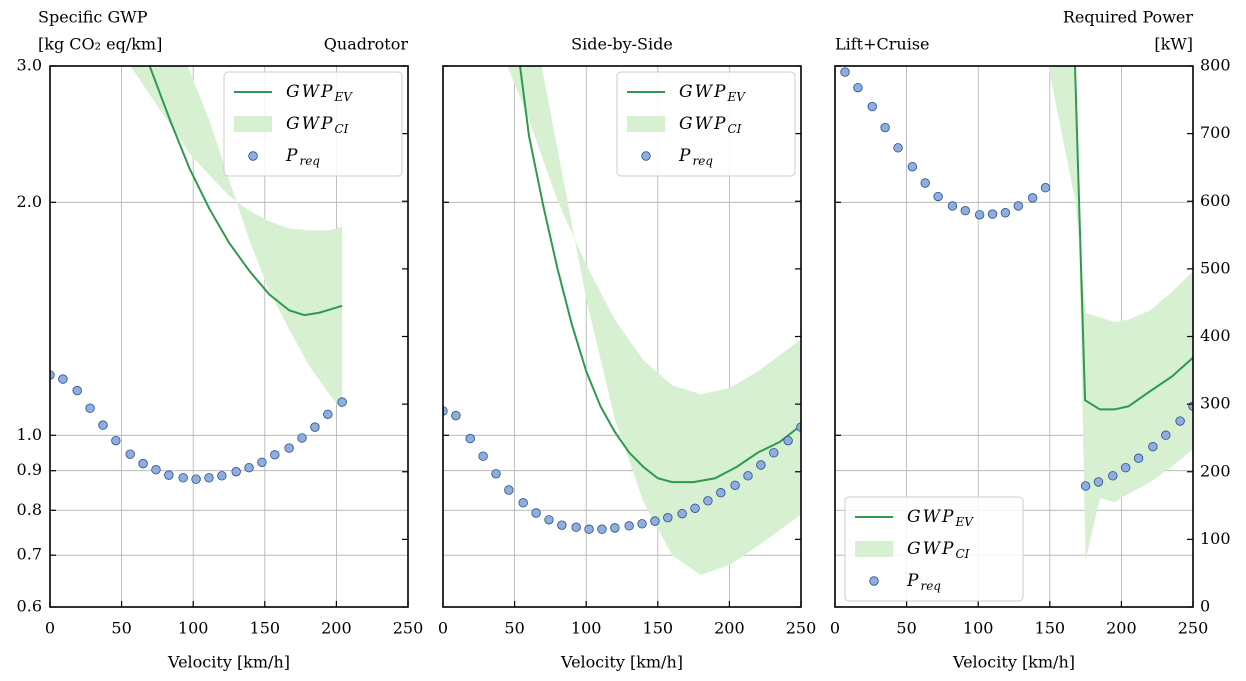 Image resolution: width=1246 pixels, height=681 pixels. What do you see at coordinates (29, 65) in the screenshot?
I see `y-tick-label: 3.0` at bounding box center [29, 65].